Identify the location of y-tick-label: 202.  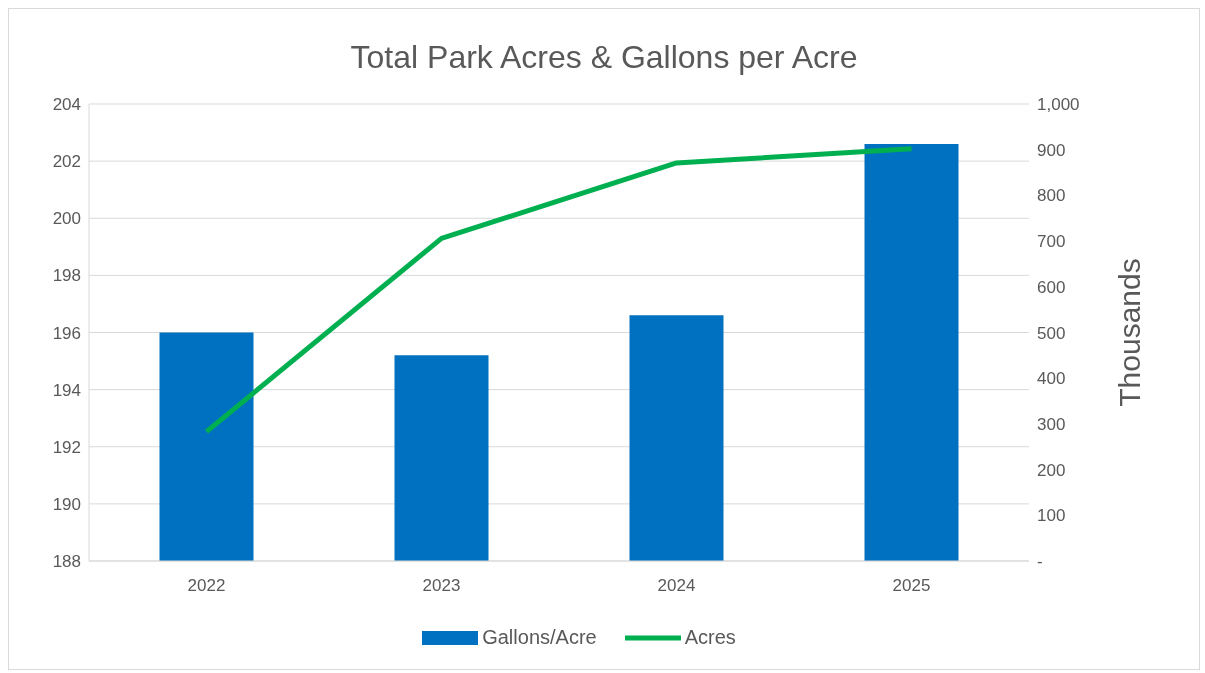
(66, 162).